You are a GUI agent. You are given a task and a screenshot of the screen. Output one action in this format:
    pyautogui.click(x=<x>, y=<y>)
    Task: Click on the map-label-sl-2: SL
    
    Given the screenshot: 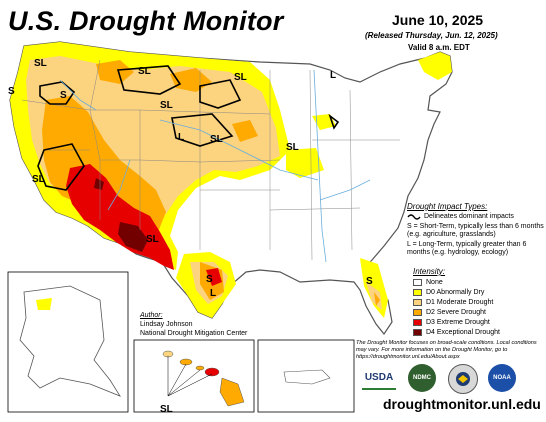 What is the action you would take?
    pyautogui.click(x=144, y=71)
    